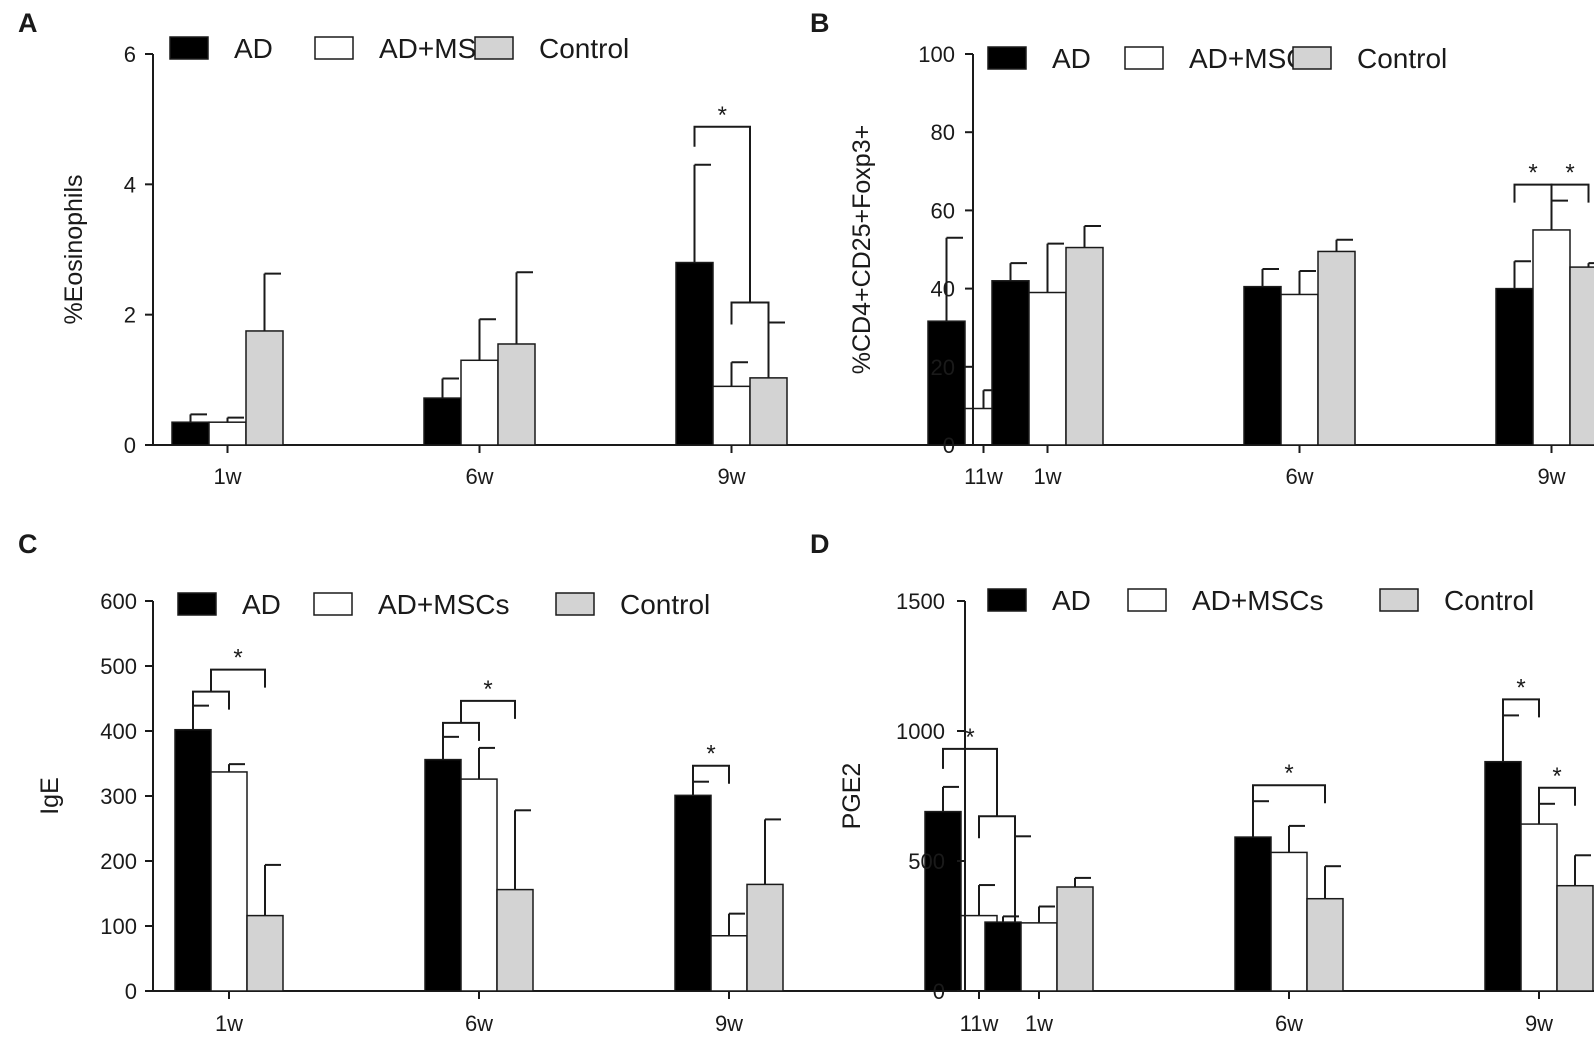 Image resolution: width=1594 pixels, height=1056 pixels. I want to click on y-axis-title: %Eosinophils, so click(74, 249).